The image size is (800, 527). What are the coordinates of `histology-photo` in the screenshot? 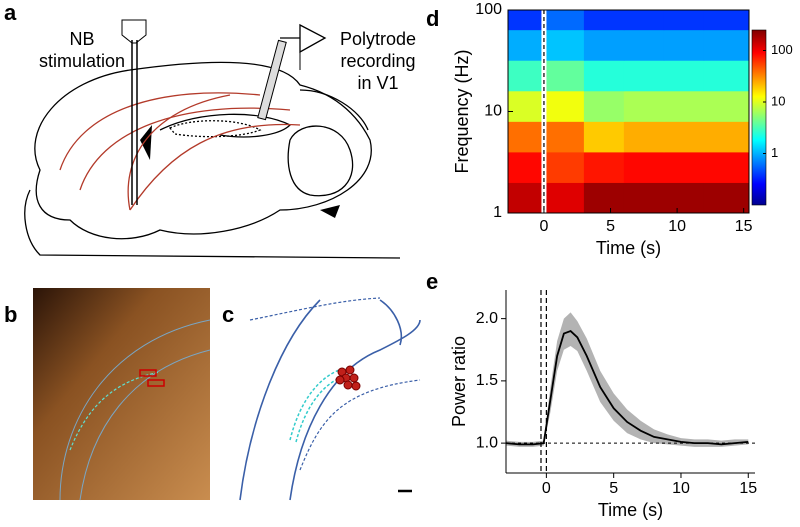 It's located at (122, 394).